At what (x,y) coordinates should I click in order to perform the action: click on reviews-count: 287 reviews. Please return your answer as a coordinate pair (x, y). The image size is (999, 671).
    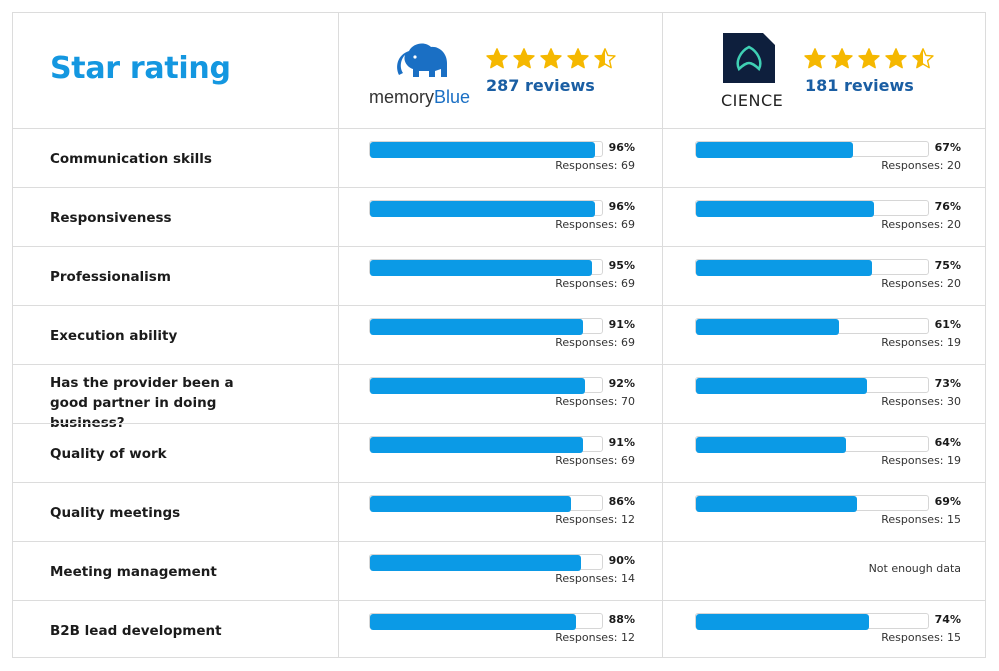
    Looking at the image, I should click on (540, 85).